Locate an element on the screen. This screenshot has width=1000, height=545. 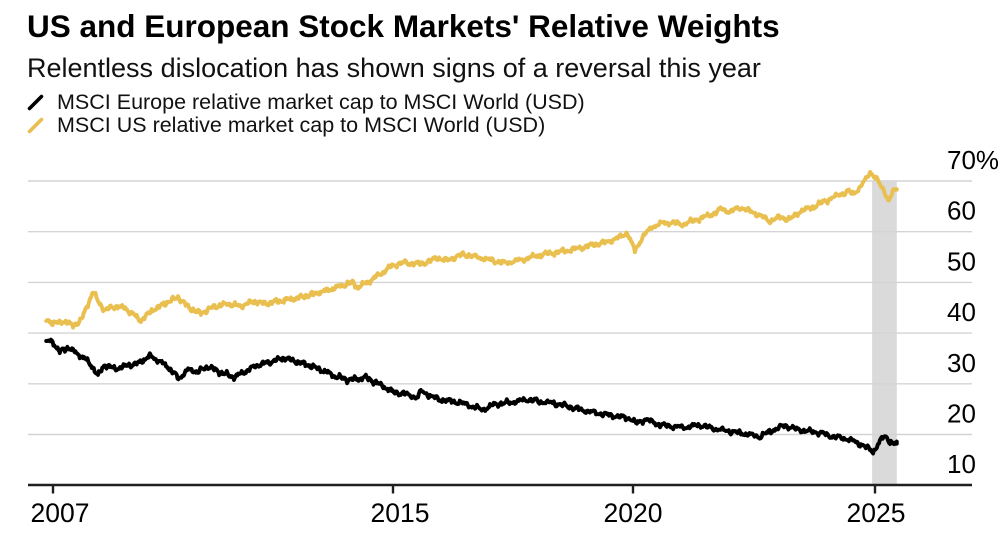
y-tick-label-20: 20 is located at coordinates (961, 414).